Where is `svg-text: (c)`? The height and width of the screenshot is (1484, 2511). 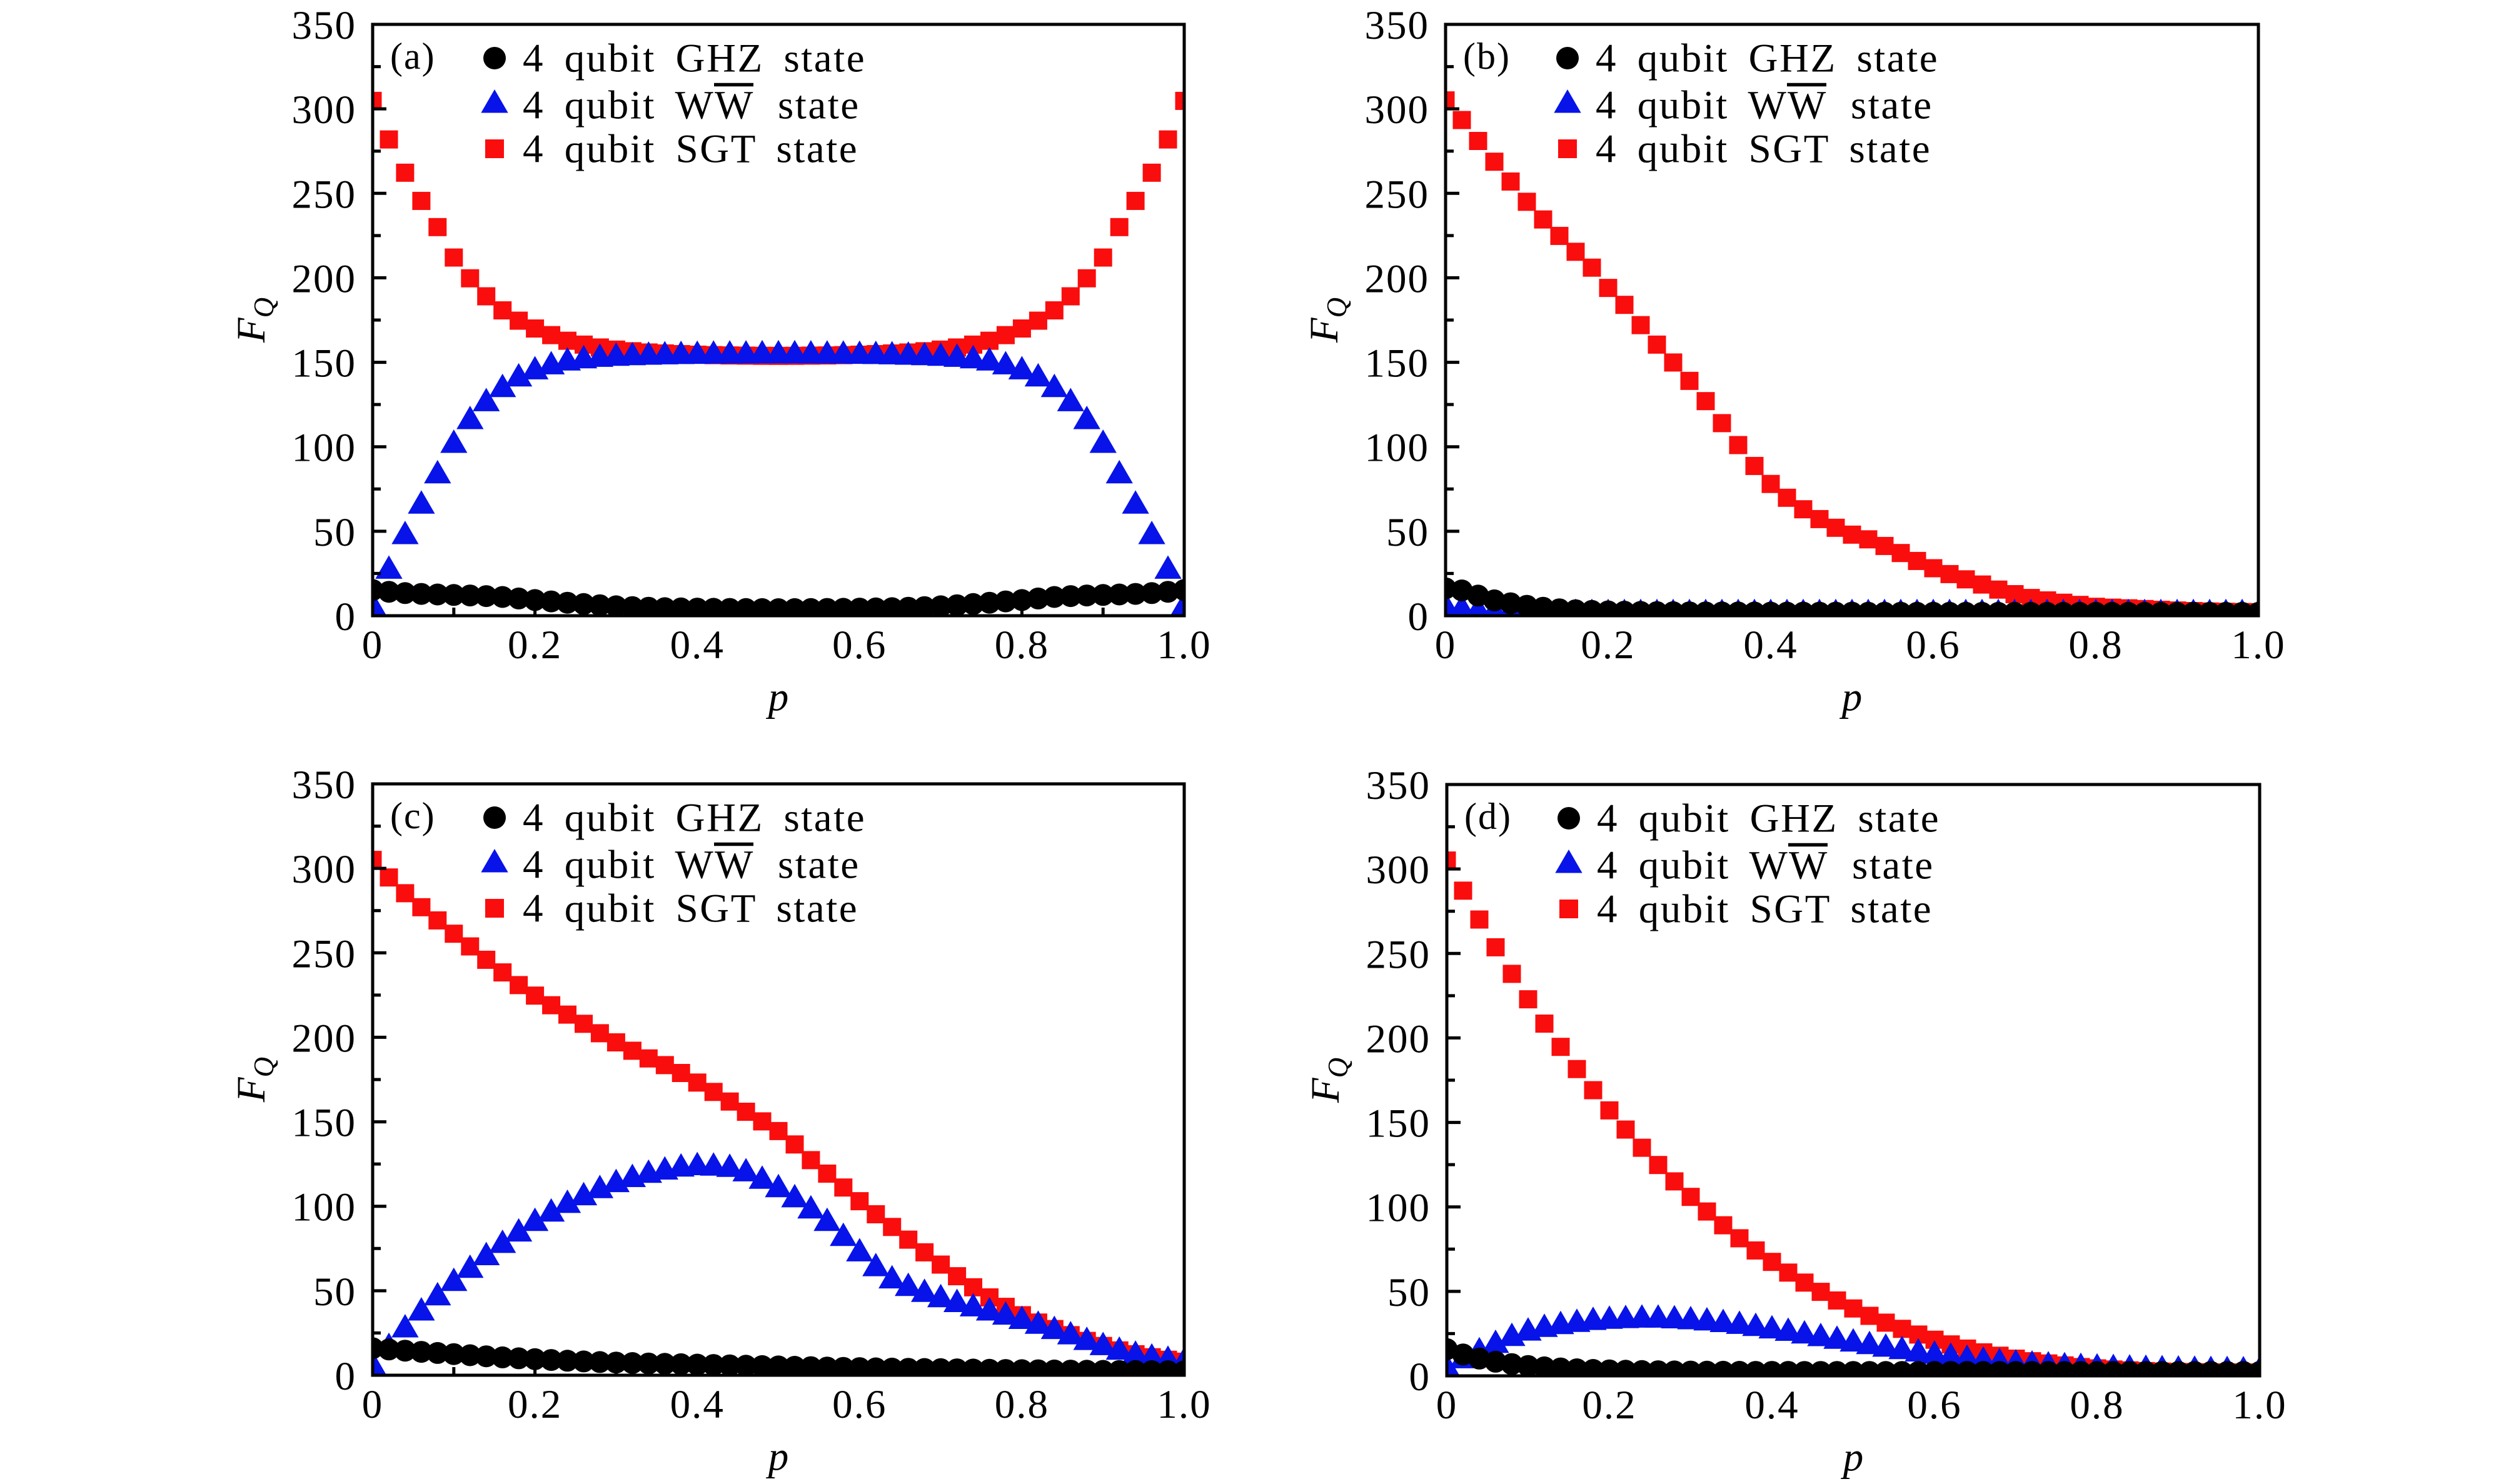 svg-text: (c) is located at coordinates (413, 815).